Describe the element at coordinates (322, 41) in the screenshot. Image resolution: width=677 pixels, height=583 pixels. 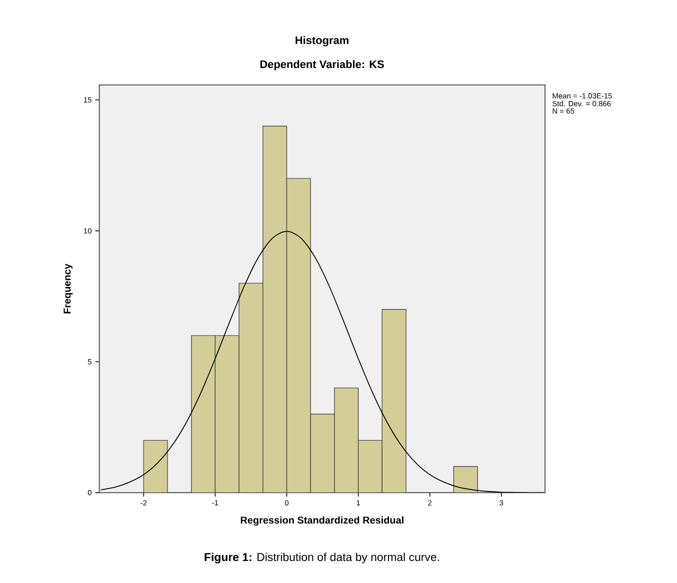
I see `chart-title: Histogram` at that location.